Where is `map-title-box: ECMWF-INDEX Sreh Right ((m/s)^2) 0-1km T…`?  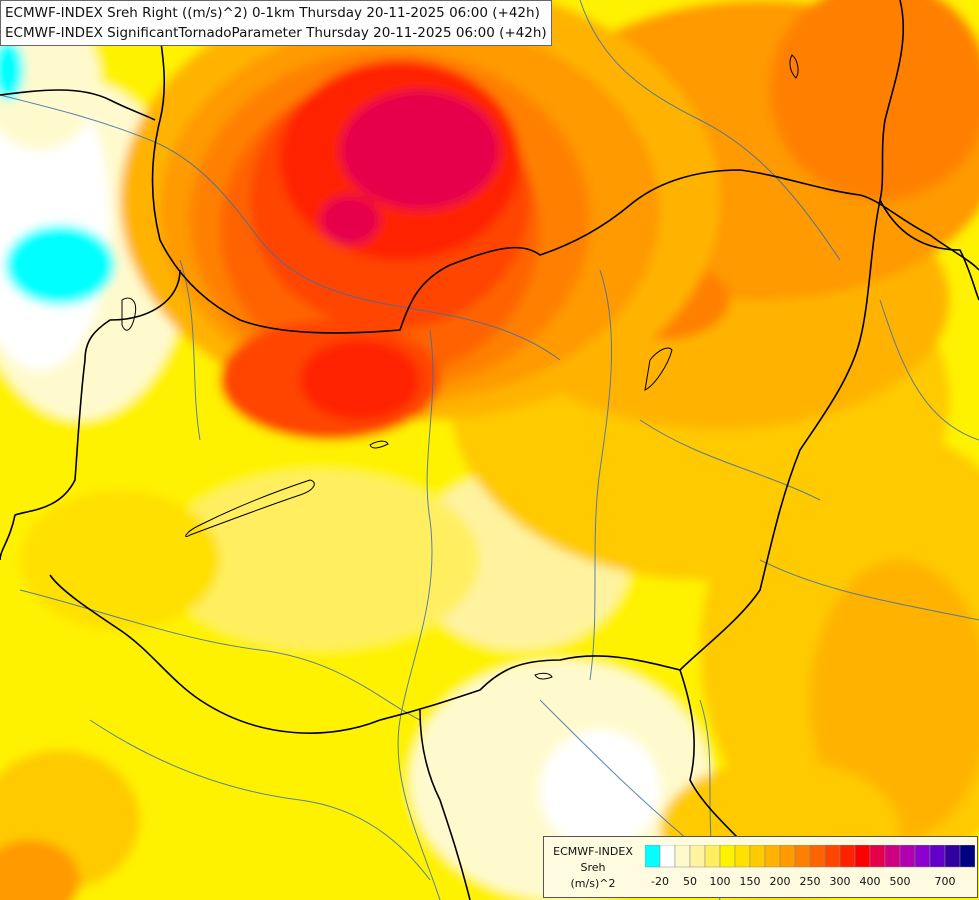
map-title-box: ECMWF-INDEX Sreh Right ((m/s)^2) 0-1km T… is located at coordinates (276, 23).